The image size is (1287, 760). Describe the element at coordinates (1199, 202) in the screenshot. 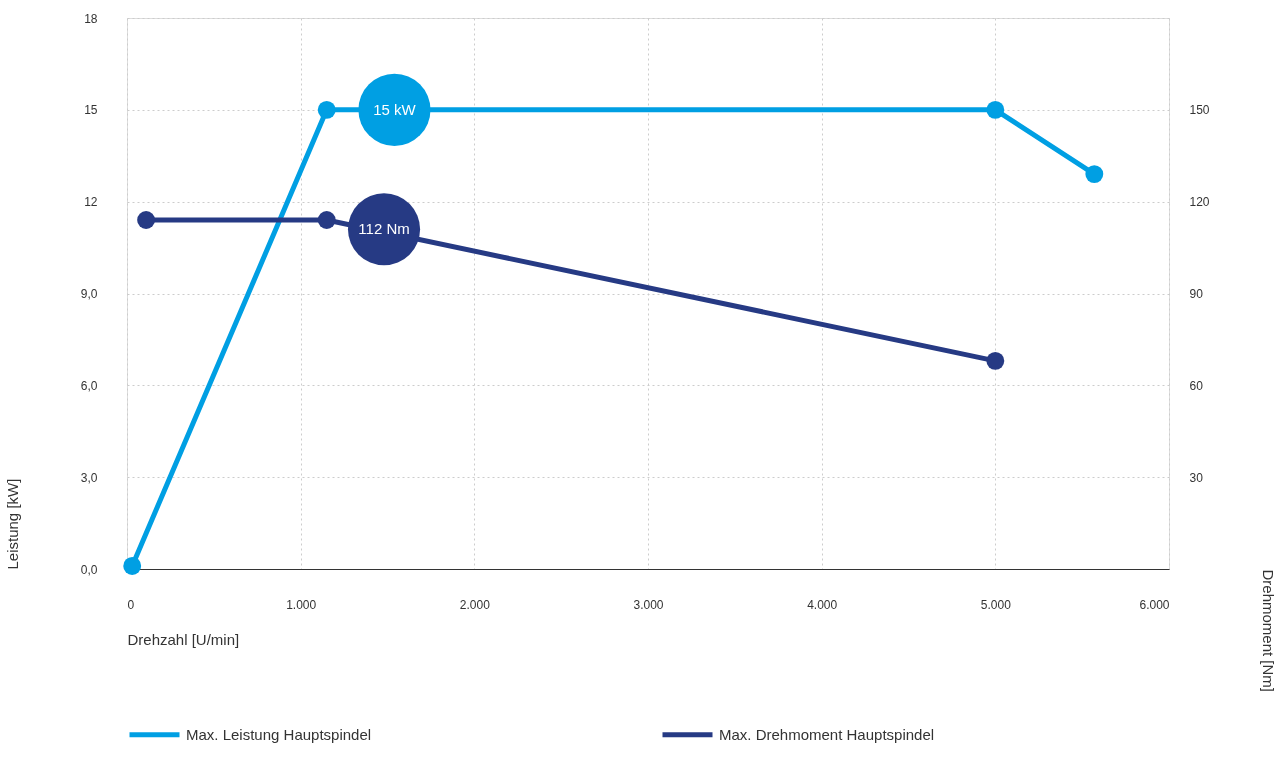

I see `y2-tick-label: 120` at that location.